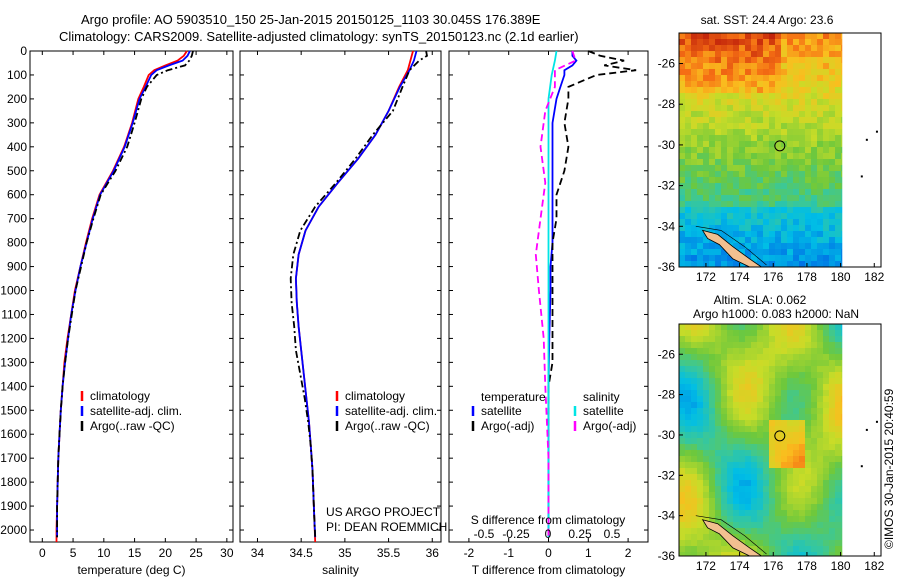  Describe the element at coordinates (601, 397) in the screenshot. I see `legend-title-salinity: salinity` at that location.